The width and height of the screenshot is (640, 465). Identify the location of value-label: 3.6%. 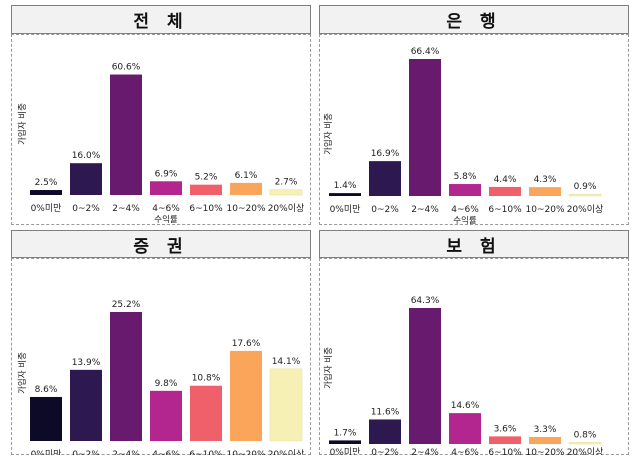
(505, 429).